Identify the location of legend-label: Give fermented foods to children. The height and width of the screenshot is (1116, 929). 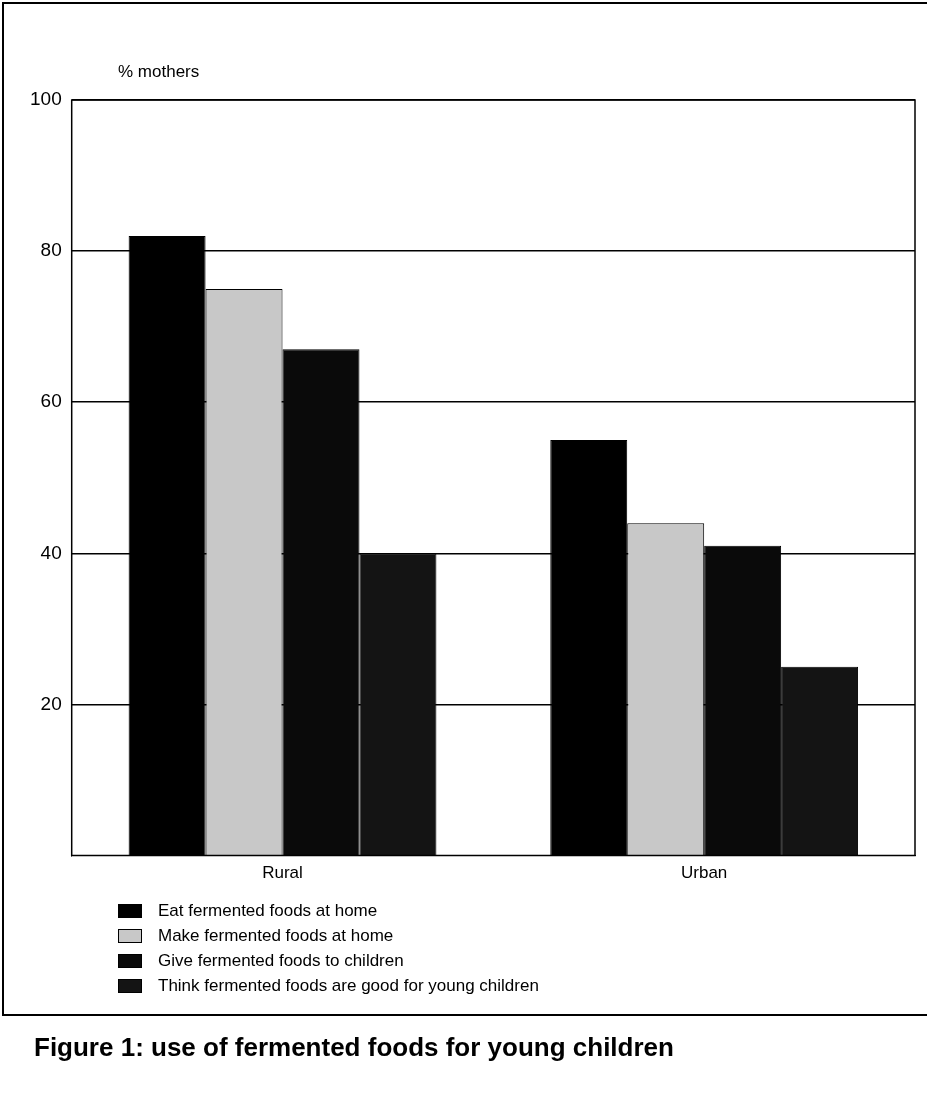
(281, 960).